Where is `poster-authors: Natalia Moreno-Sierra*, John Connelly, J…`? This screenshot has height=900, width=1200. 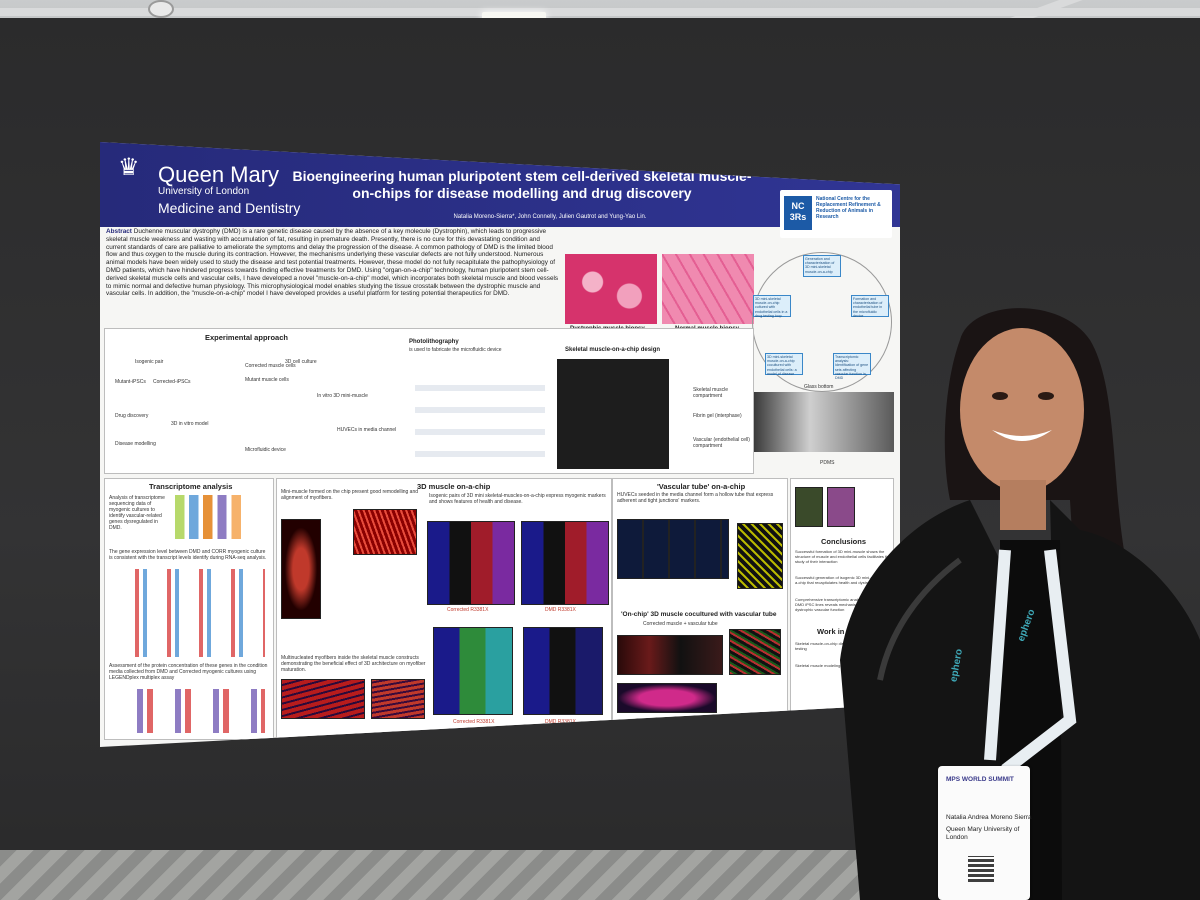 poster-authors: Natalia Moreno-Sierra*, John Connelly, J… is located at coordinates (550, 217).